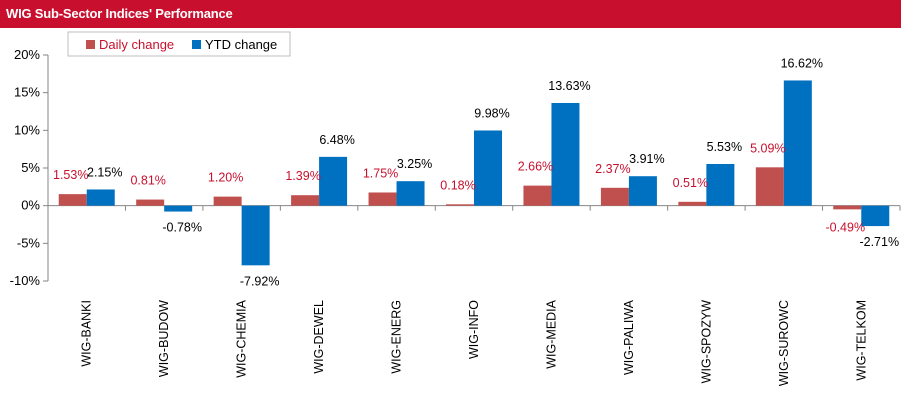  I want to click on title-bar: WIG Sub-Sector Indices' Performance, so click(450, 14).